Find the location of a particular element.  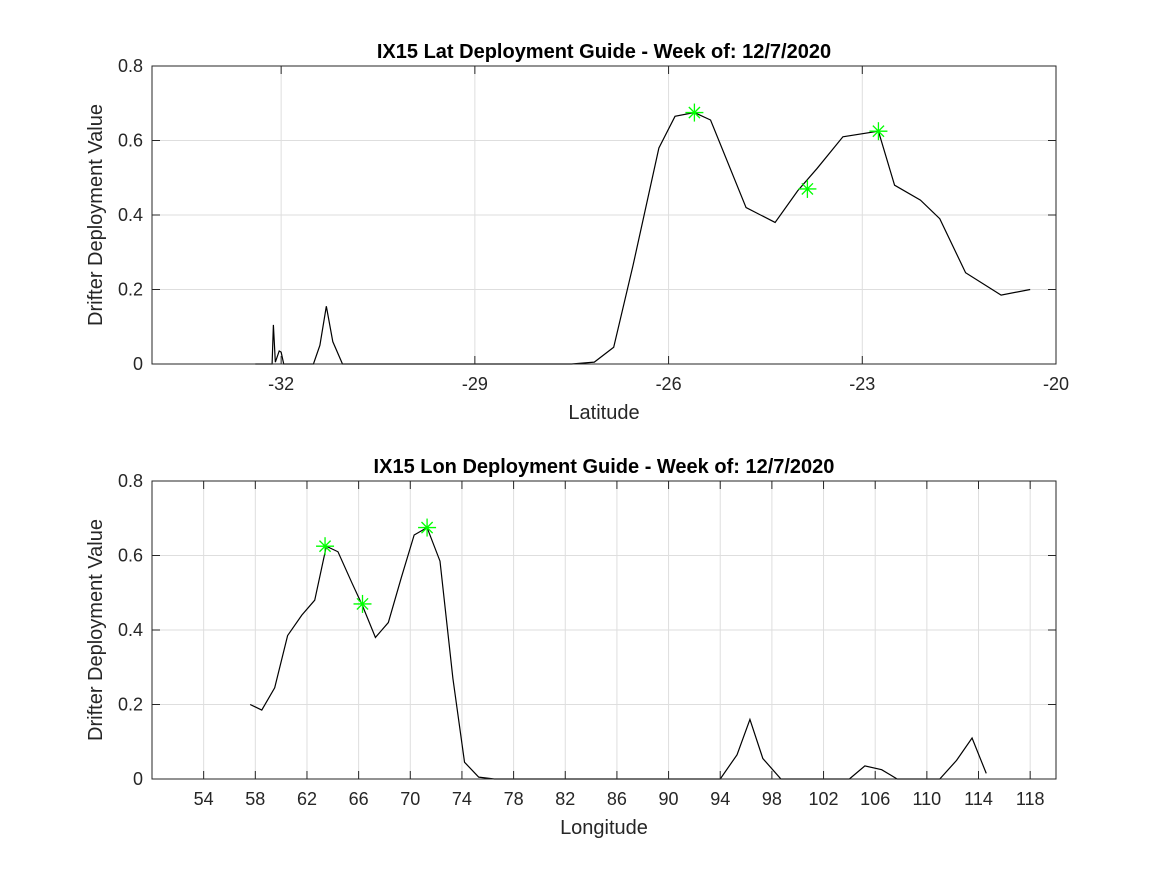

x-tick-label: -20 is located at coordinates (1056, 384).